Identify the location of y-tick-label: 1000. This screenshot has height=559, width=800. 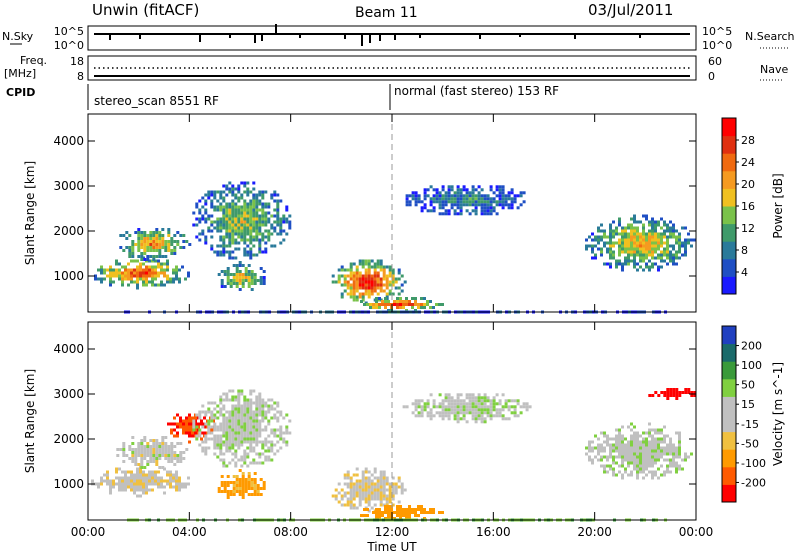
(68, 484).